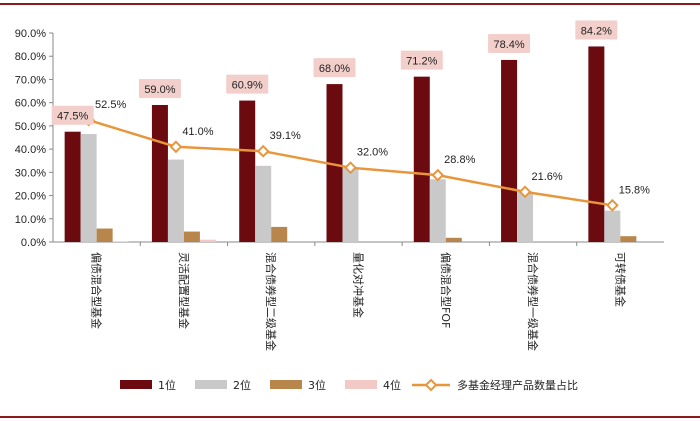  Describe the element at coordinates (372, 153) in the screenshot. I see `line-data-label: 32.0%` at that location.